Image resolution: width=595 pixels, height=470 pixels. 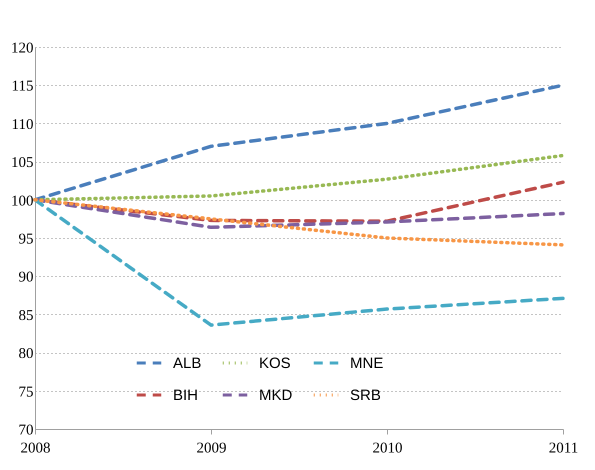 What do you see at coordinates (187, 363) in the screenshot?
I see `legend-label: ALB` at bounding box center [187, 363].